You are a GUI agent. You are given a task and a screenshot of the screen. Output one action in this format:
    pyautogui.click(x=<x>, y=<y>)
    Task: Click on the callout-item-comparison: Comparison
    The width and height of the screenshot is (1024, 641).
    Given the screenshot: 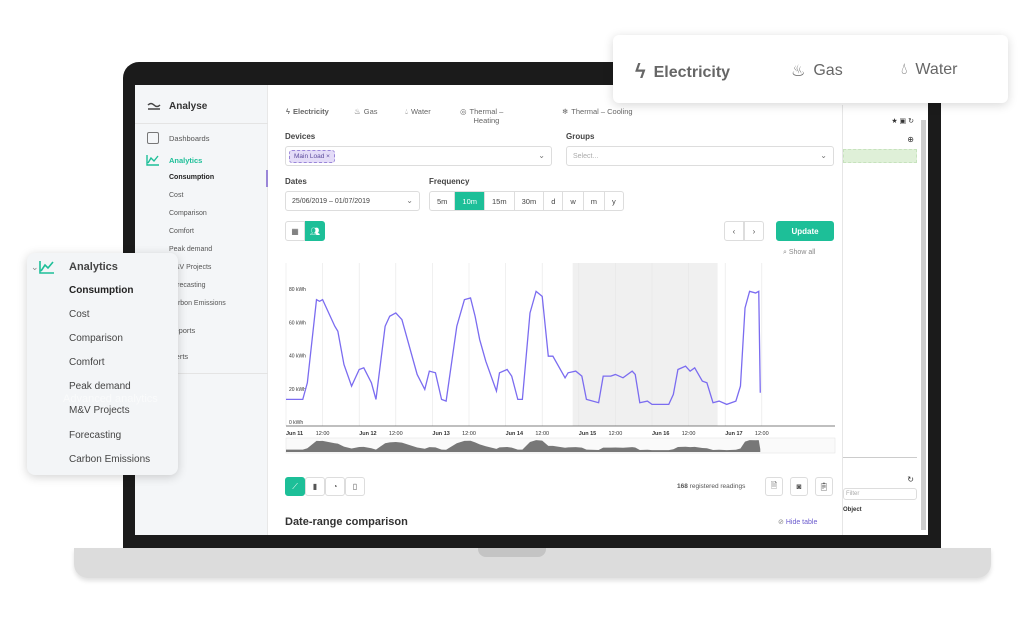 What is the action you would take?
    pyautogui.click(x=96, y=338)
    